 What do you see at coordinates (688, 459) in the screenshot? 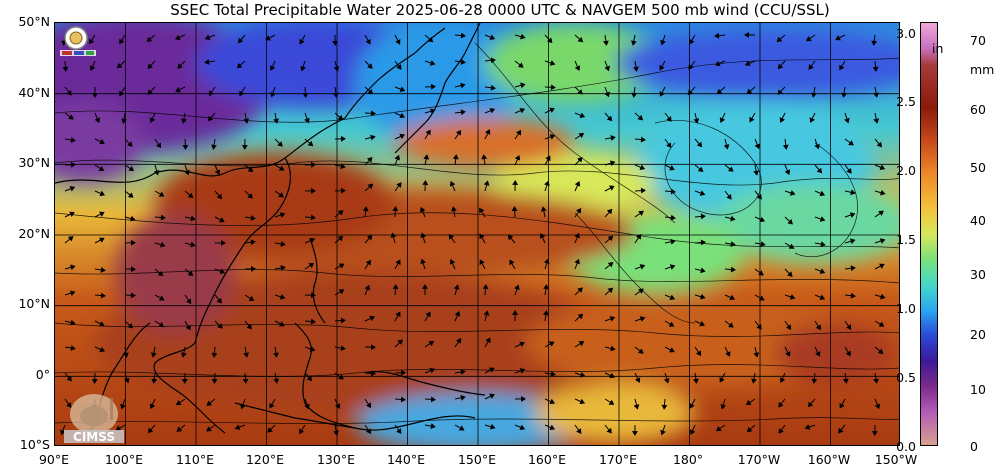
I see `lon-label-180: 180°` at bounding box center [688, 459].